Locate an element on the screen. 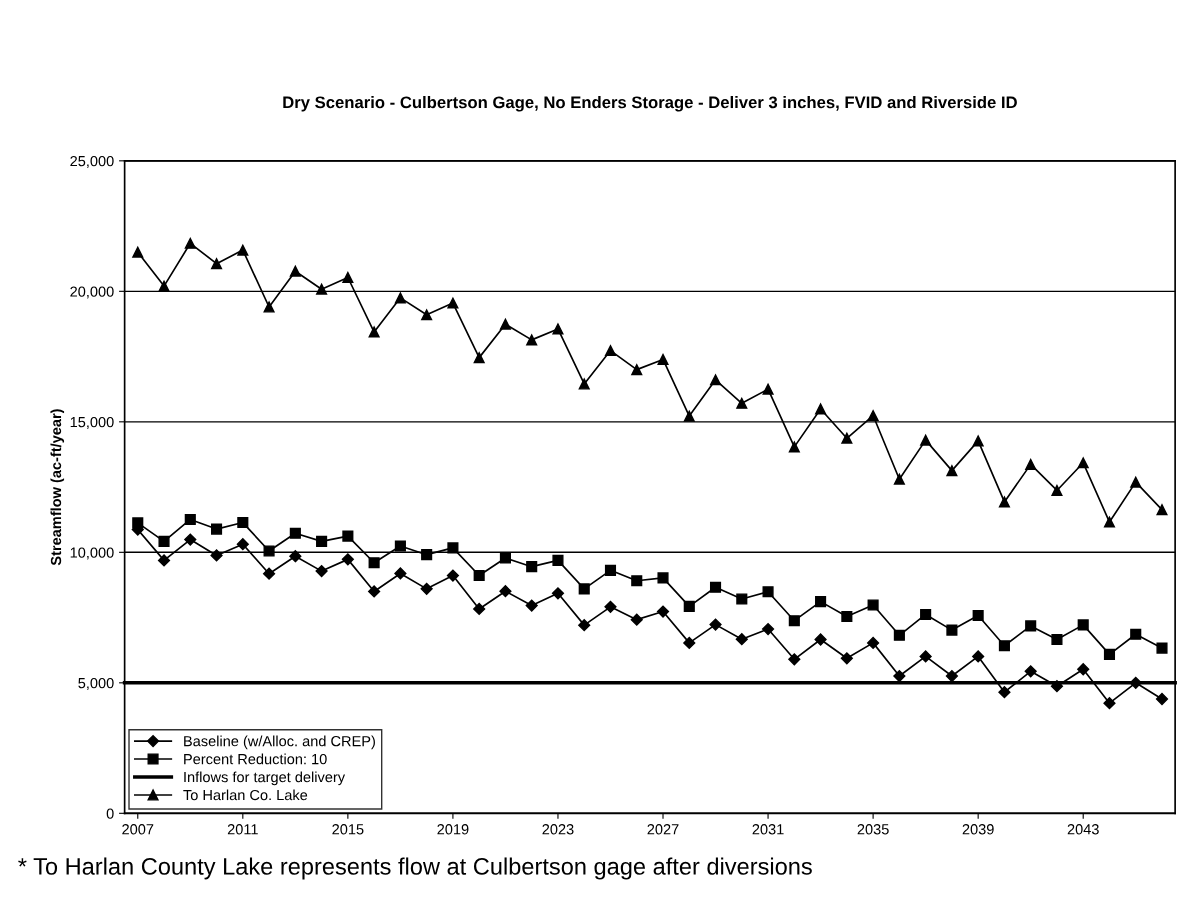 The image size is (1187, 919). text: * To Harlan County Lake represents flow at Culbertson gage after diversions is located at coordinates (415, 868).